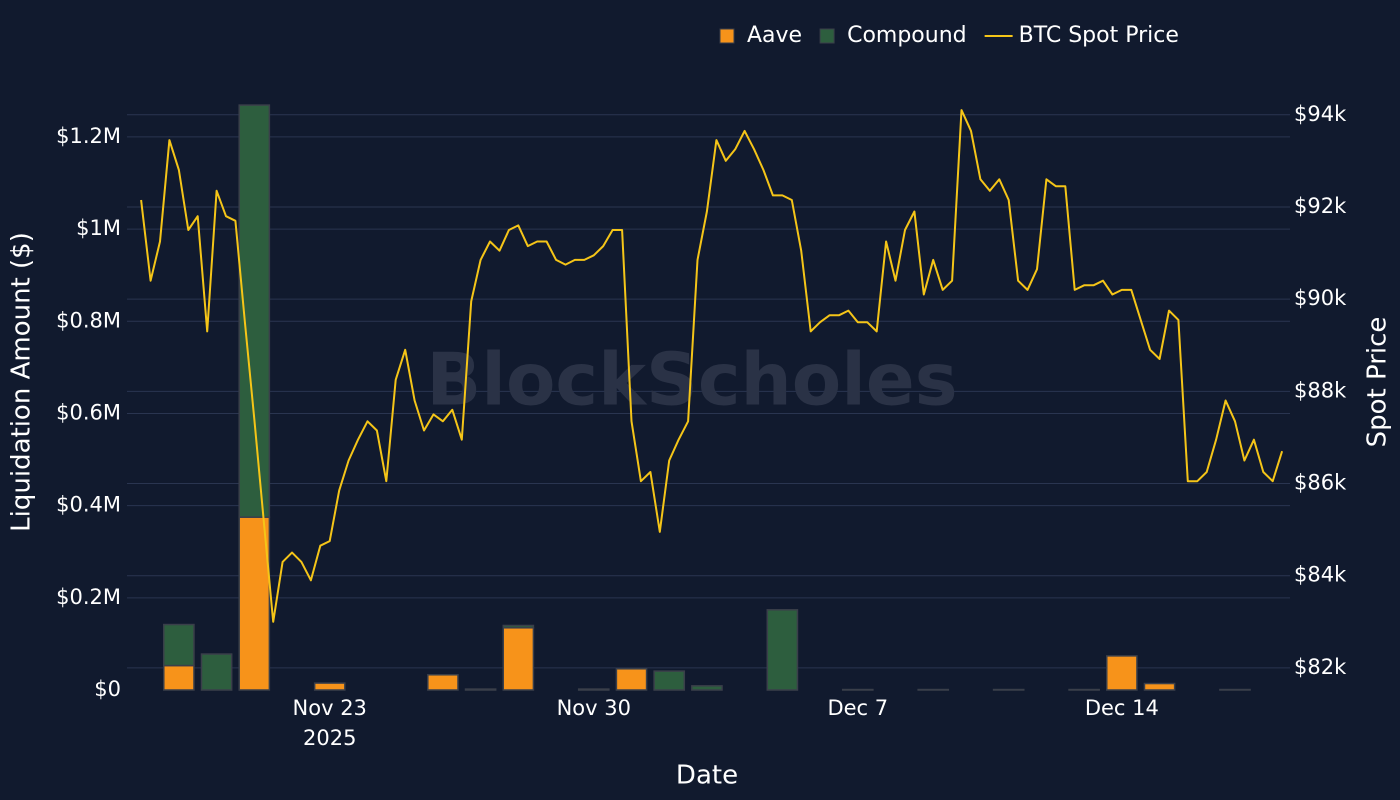 The height and width of the screenshot is (800, 1400). What do you see at coordinates (857, 708) in the screenshot?
I see `x-tick-label: Dec 7` at bounding box center [857, 708].